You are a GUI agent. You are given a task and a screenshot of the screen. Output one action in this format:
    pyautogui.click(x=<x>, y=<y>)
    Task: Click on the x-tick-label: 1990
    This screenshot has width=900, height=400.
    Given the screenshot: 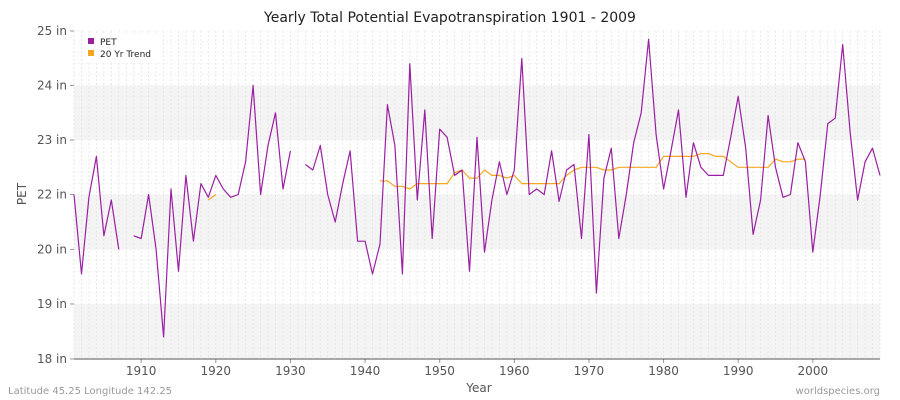 What is the action you would take?
    pyautogui.click(x=738, y=371)
    